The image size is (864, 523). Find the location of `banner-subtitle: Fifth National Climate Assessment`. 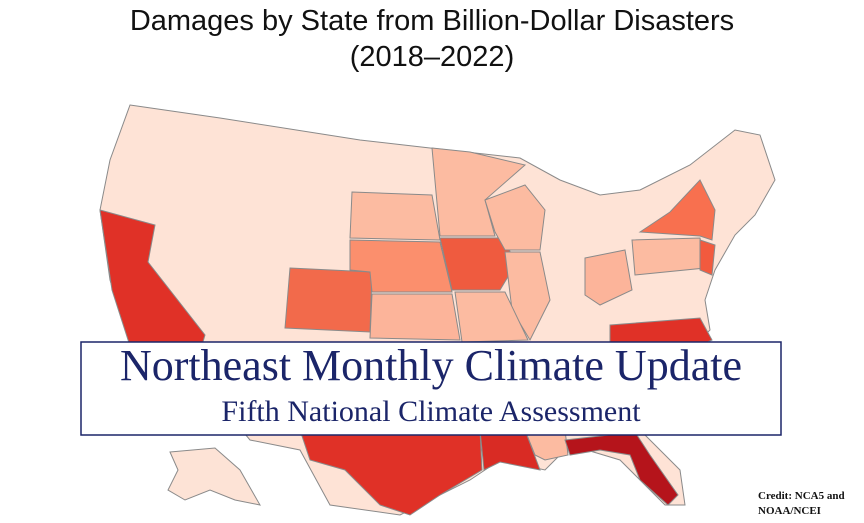

banner-subtitle: Fifth National Climate Assessment is located at coordinates (431, 411).